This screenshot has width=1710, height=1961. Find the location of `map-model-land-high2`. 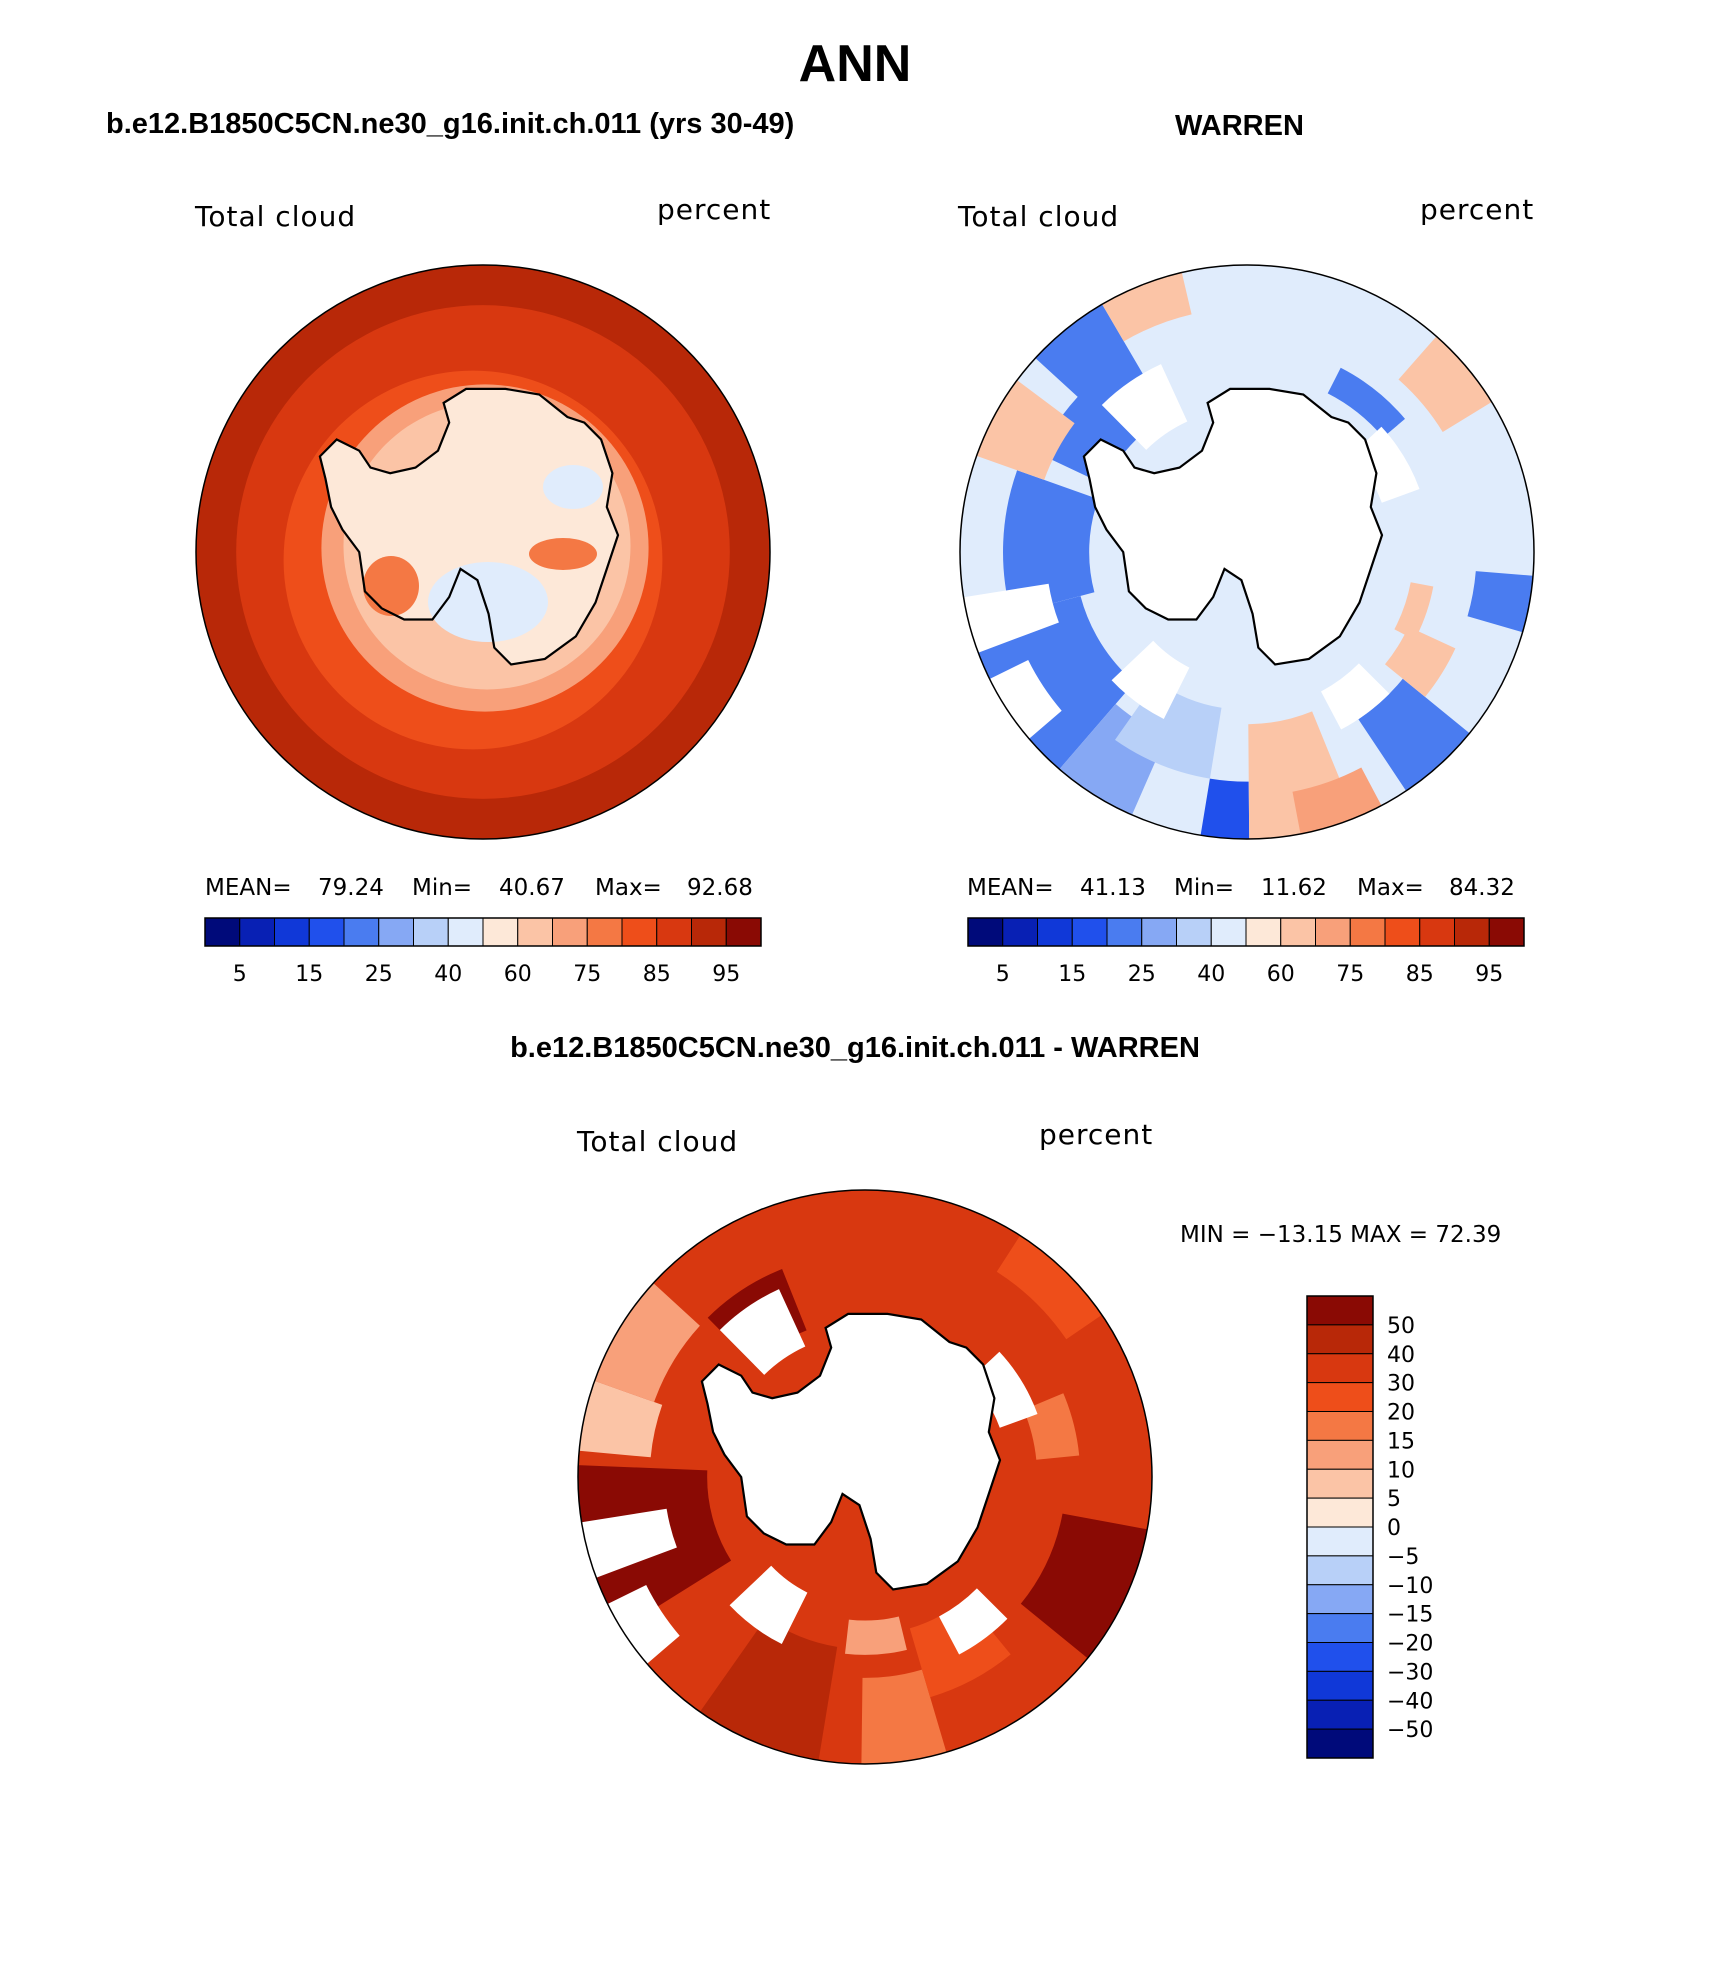

map-model-land-high2 is located at coordinates (391, 586).